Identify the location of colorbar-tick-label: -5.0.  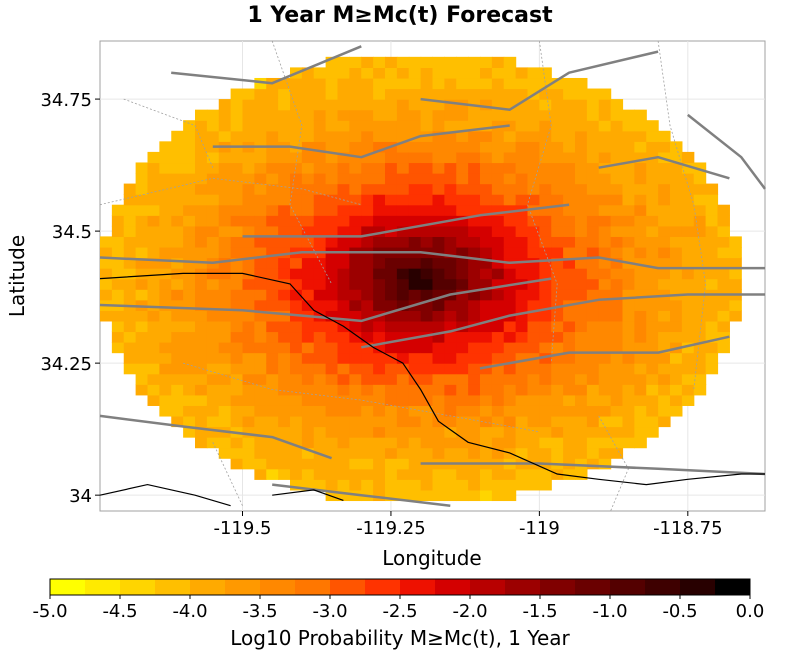
(49, 611).